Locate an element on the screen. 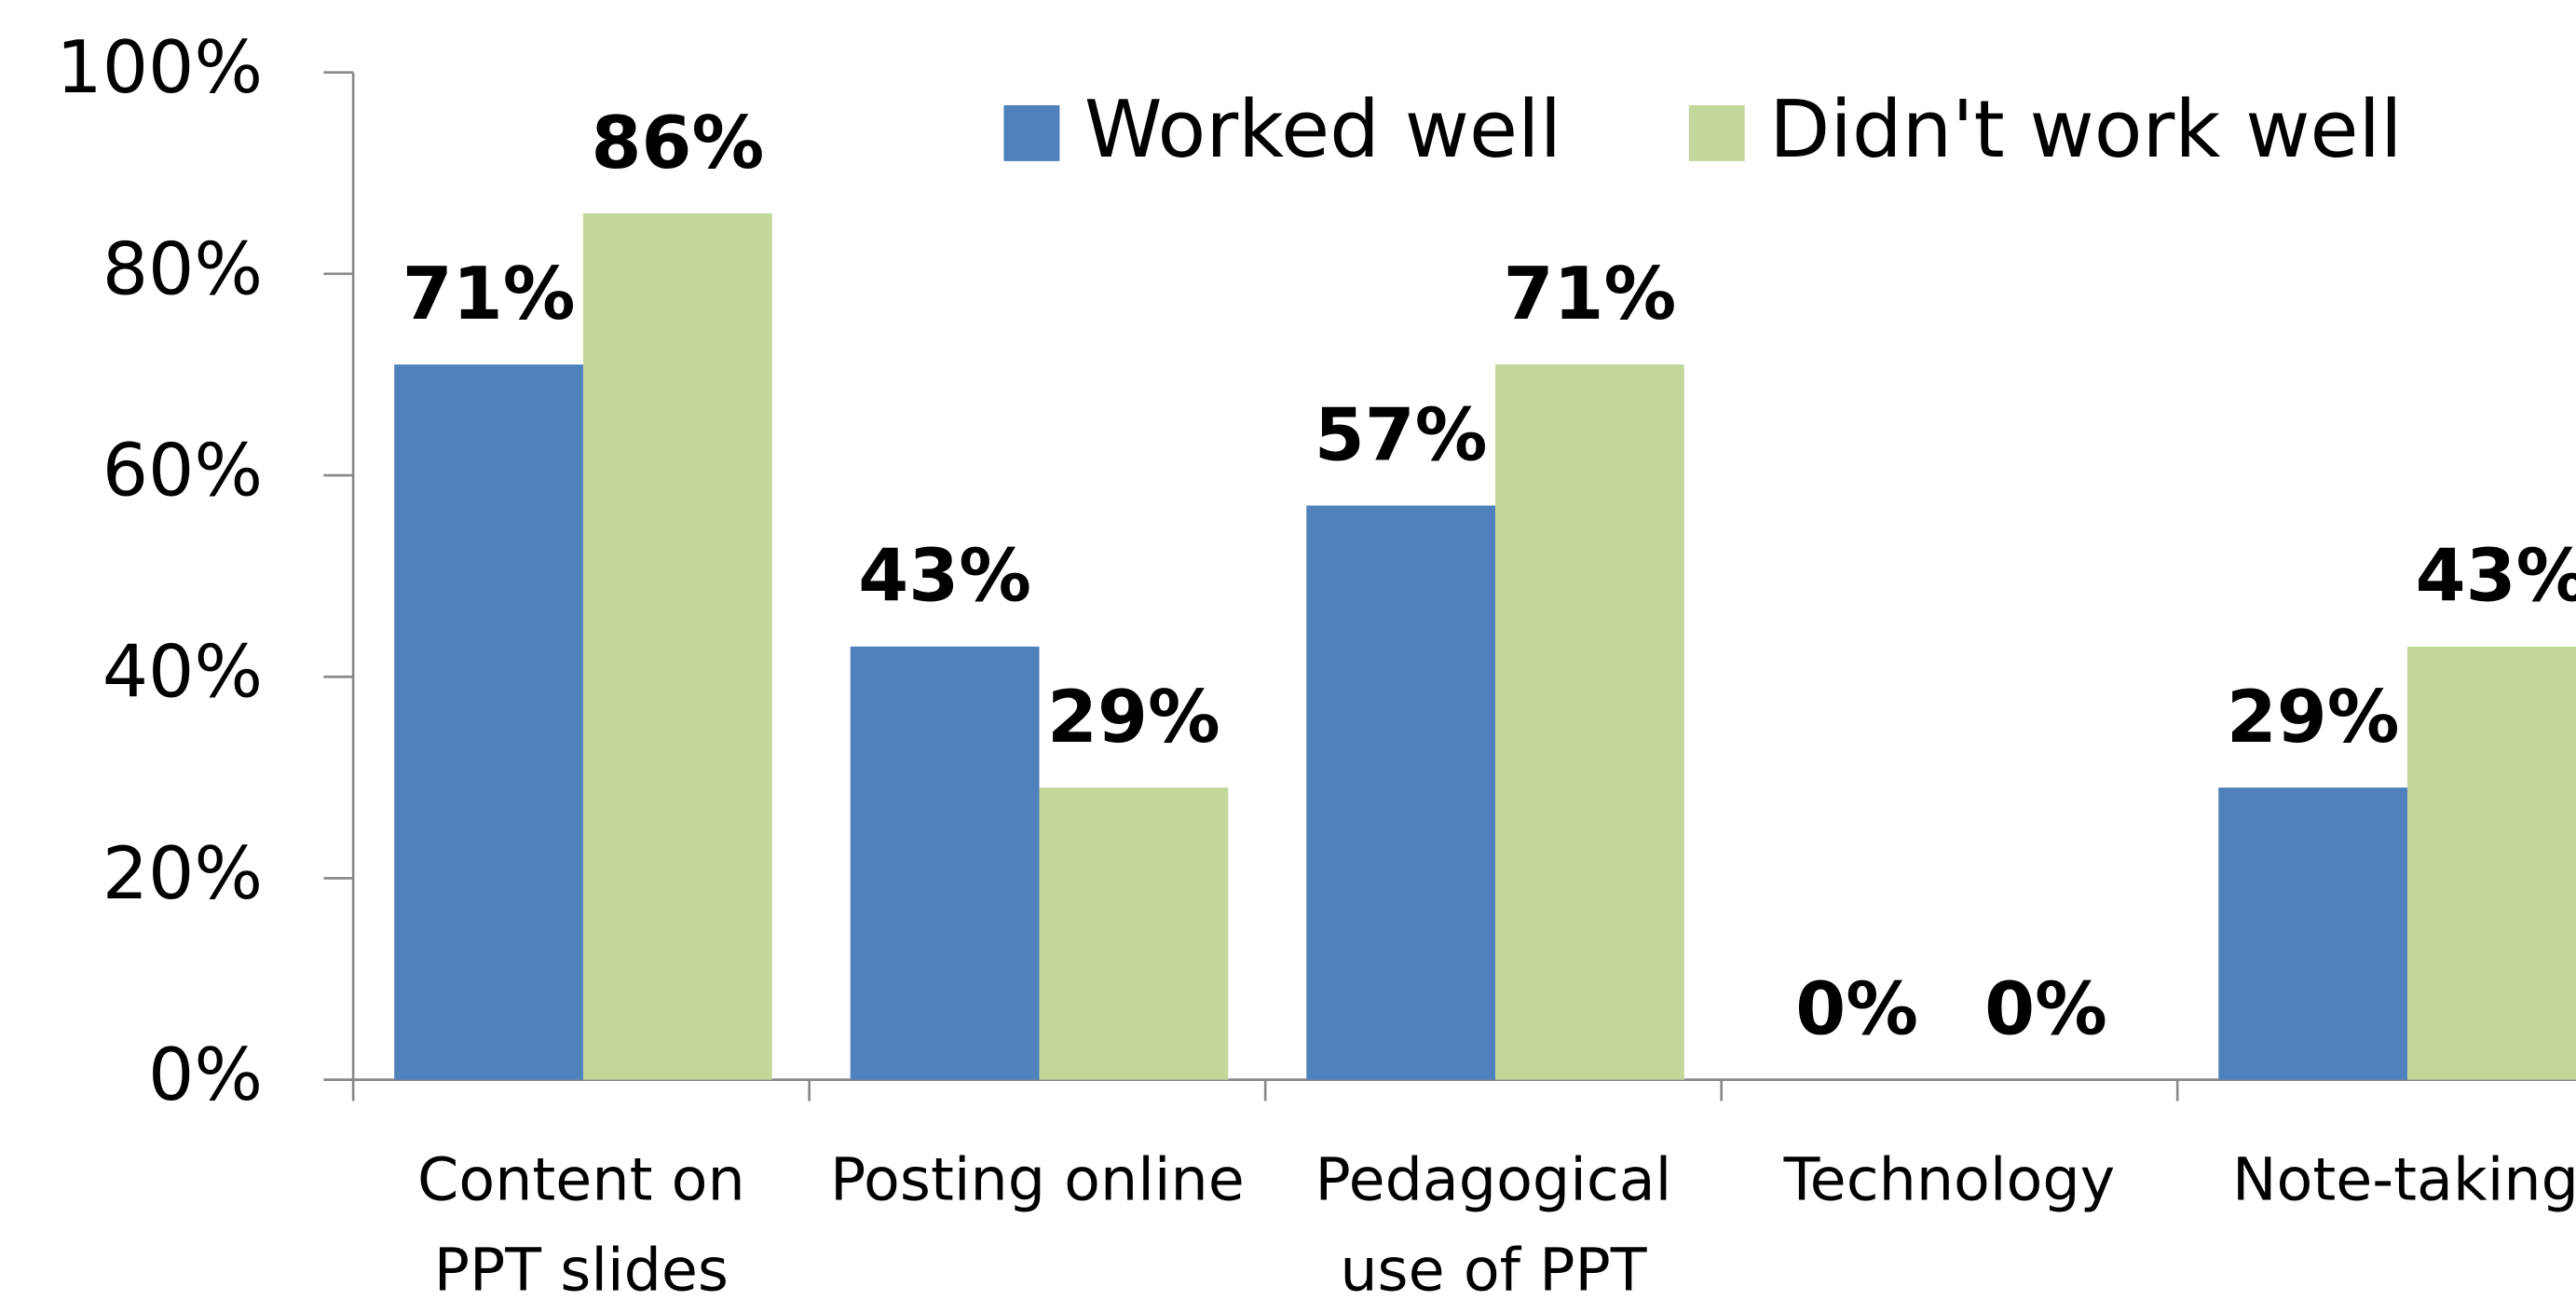  legend-label: Didn't work well is located at coordinates (2085, 129).